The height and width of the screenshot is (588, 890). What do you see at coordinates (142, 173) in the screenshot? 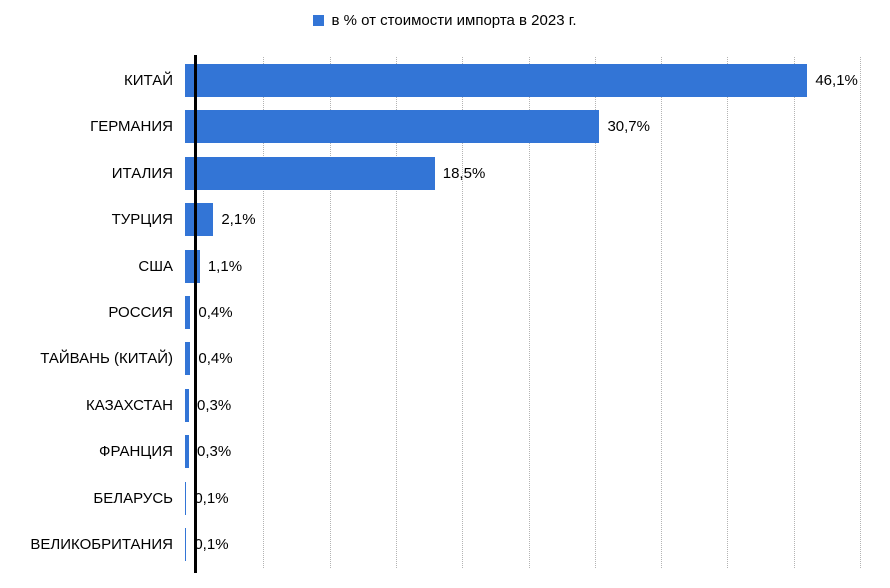
I see `category-label: ИТАЛИЯ` at bounding box center [142, 173].